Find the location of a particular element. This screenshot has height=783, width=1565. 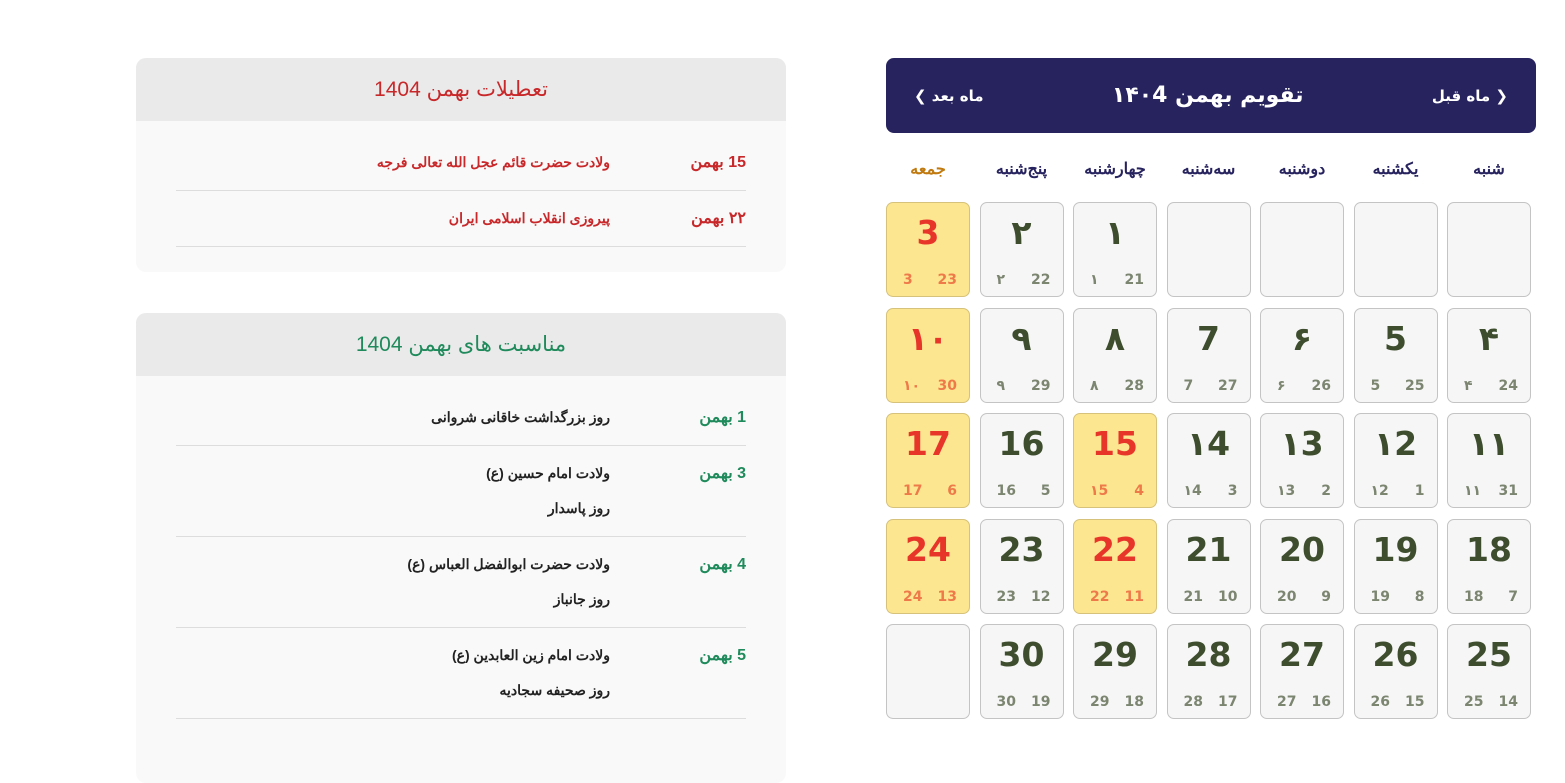

holiday-day-cell: 22 22 11 is located at coordinates (1115, 566).